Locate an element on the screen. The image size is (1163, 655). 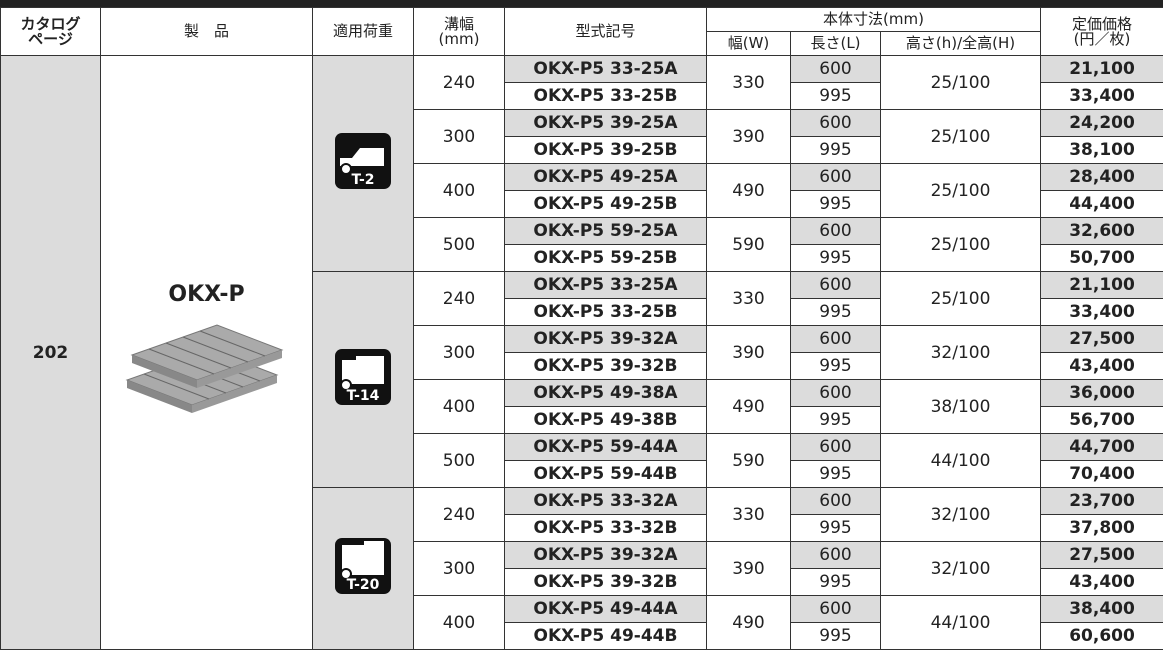
size-h: 44/100 is located at coordinates (960, 460).